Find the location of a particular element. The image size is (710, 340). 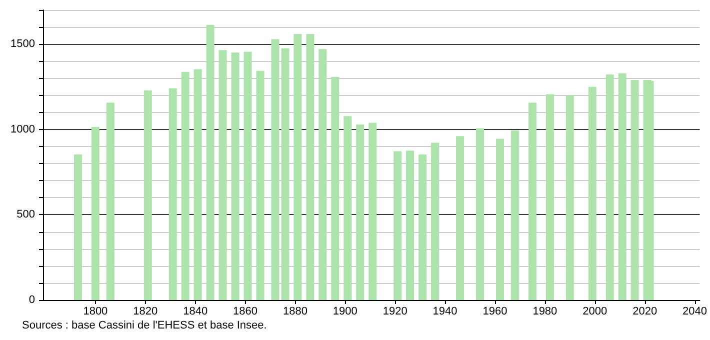

y-tick-label: 1000 is located at coordinates (22, 129).